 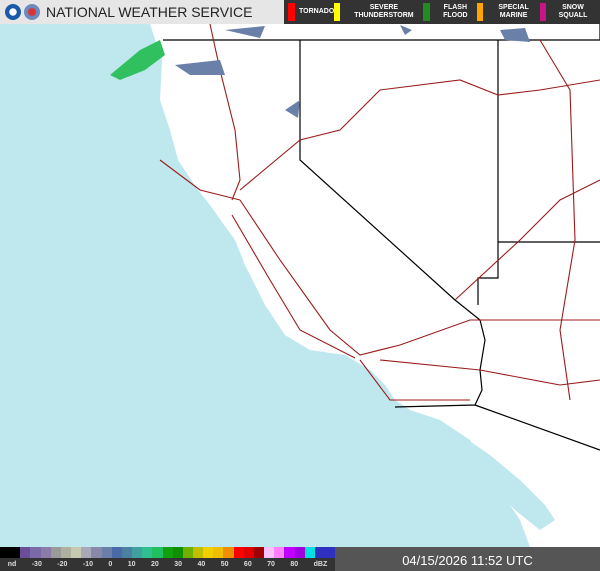 I want to click on scale-tick: 70, so click(x=271, y=564).